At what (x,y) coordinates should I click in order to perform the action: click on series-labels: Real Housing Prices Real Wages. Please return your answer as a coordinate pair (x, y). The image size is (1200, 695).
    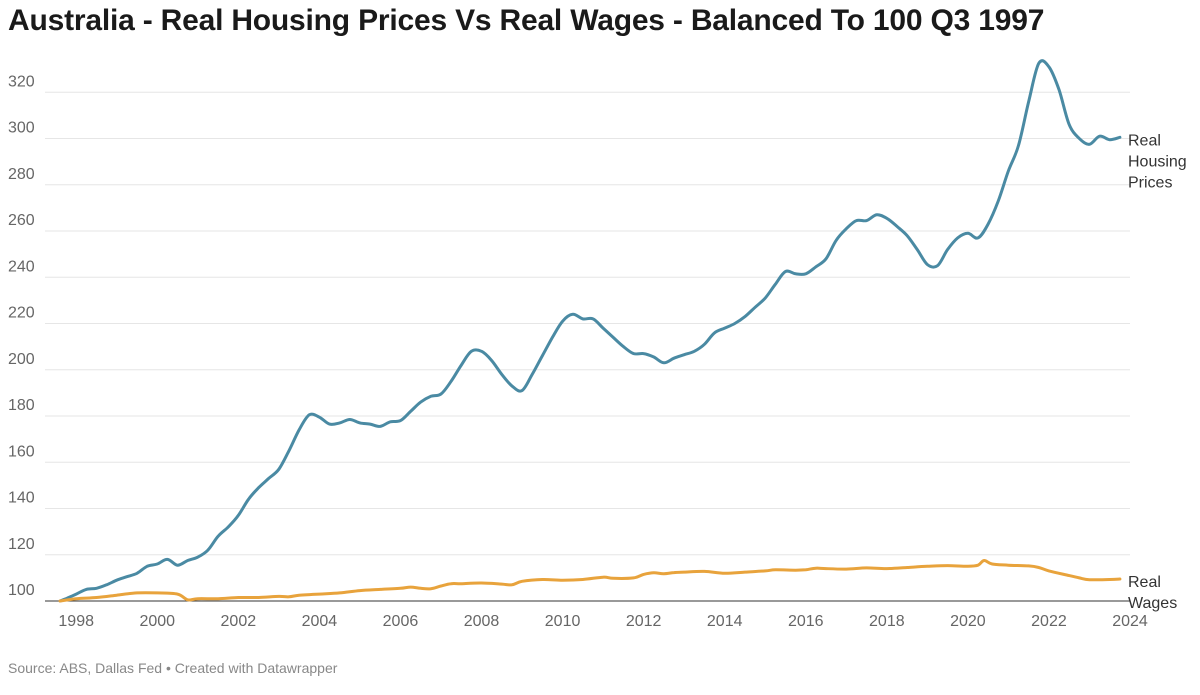
    Looking at the image, I should click on (1157, 372).